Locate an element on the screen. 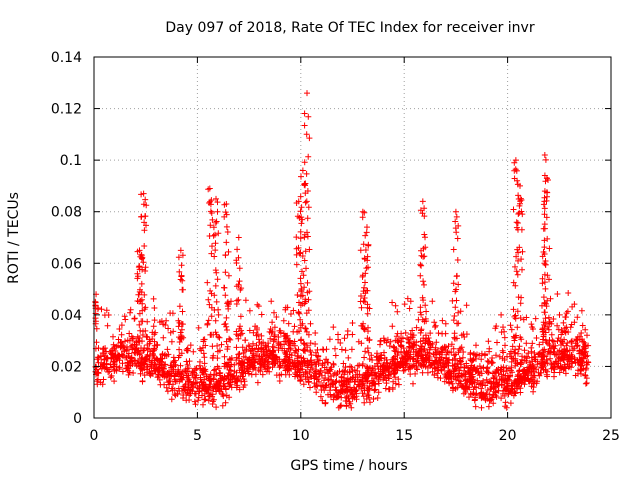  y-axis-label: ROTI / TECUs is located at coordinates (14, 238).